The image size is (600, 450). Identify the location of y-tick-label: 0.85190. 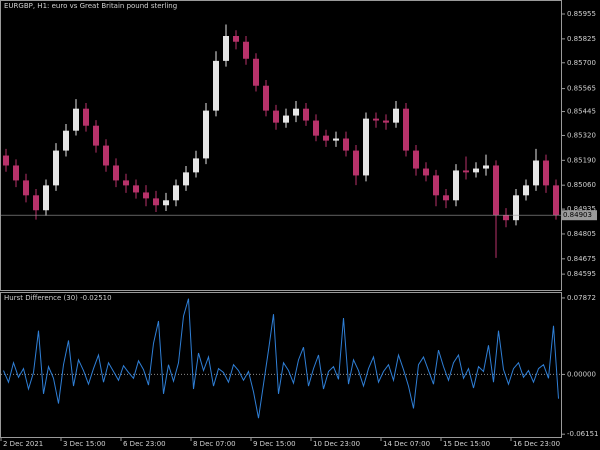
(581, 160).